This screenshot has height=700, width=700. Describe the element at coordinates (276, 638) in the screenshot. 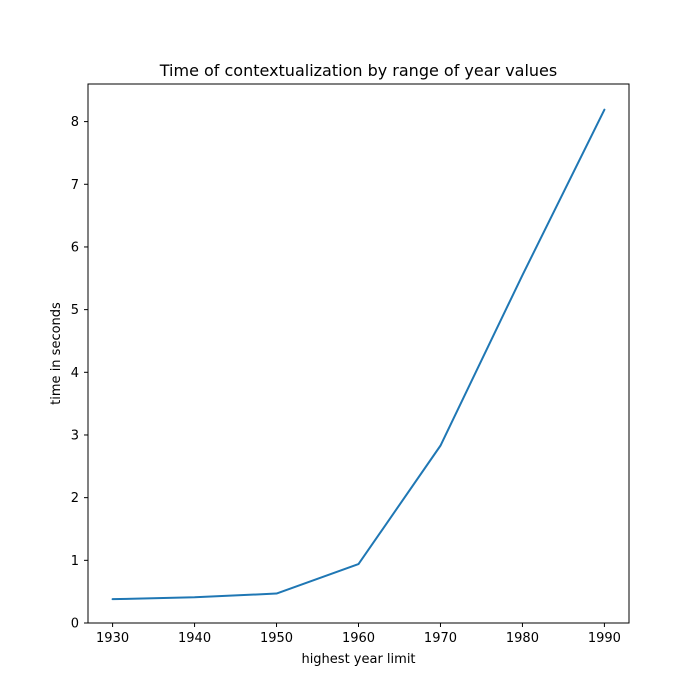

I see `x-tick-label: 1950` at that location.